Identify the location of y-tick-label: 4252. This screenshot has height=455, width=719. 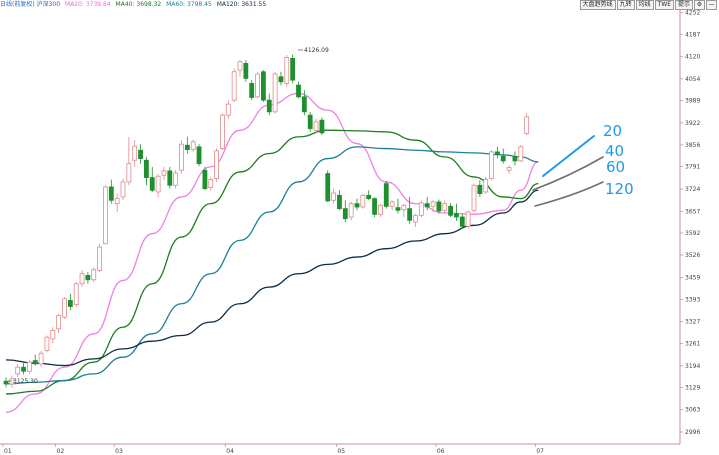
(692, 13).